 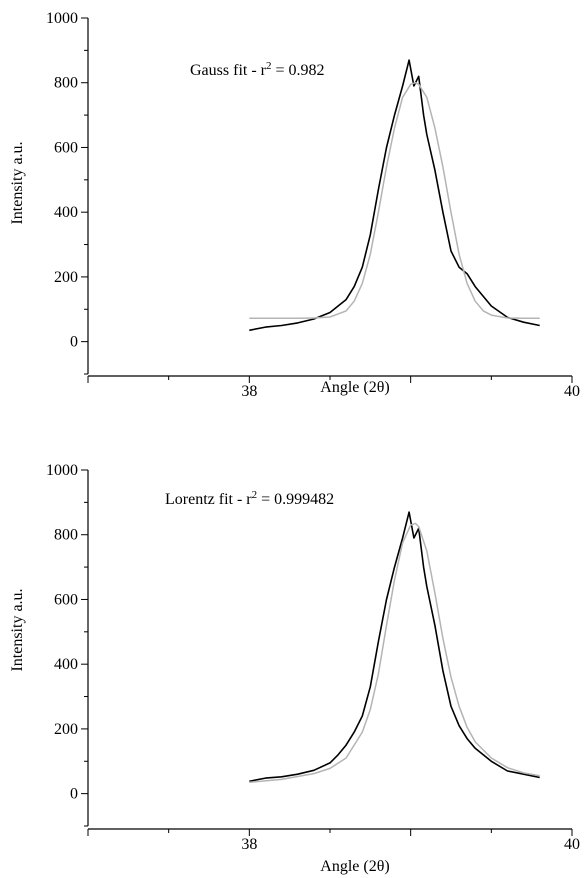 I want to click on lorentz-fit-annotation: Lorentz fit - r2 = 0.999482, so click(x=249, y=498).